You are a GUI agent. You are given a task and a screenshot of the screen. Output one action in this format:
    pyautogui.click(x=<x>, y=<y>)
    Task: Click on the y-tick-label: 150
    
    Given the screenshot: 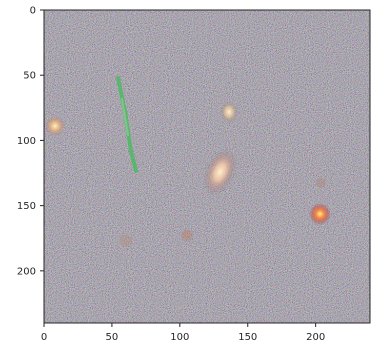 What is the action you would take?
    pyautogui.click(x=26, y=206)
    